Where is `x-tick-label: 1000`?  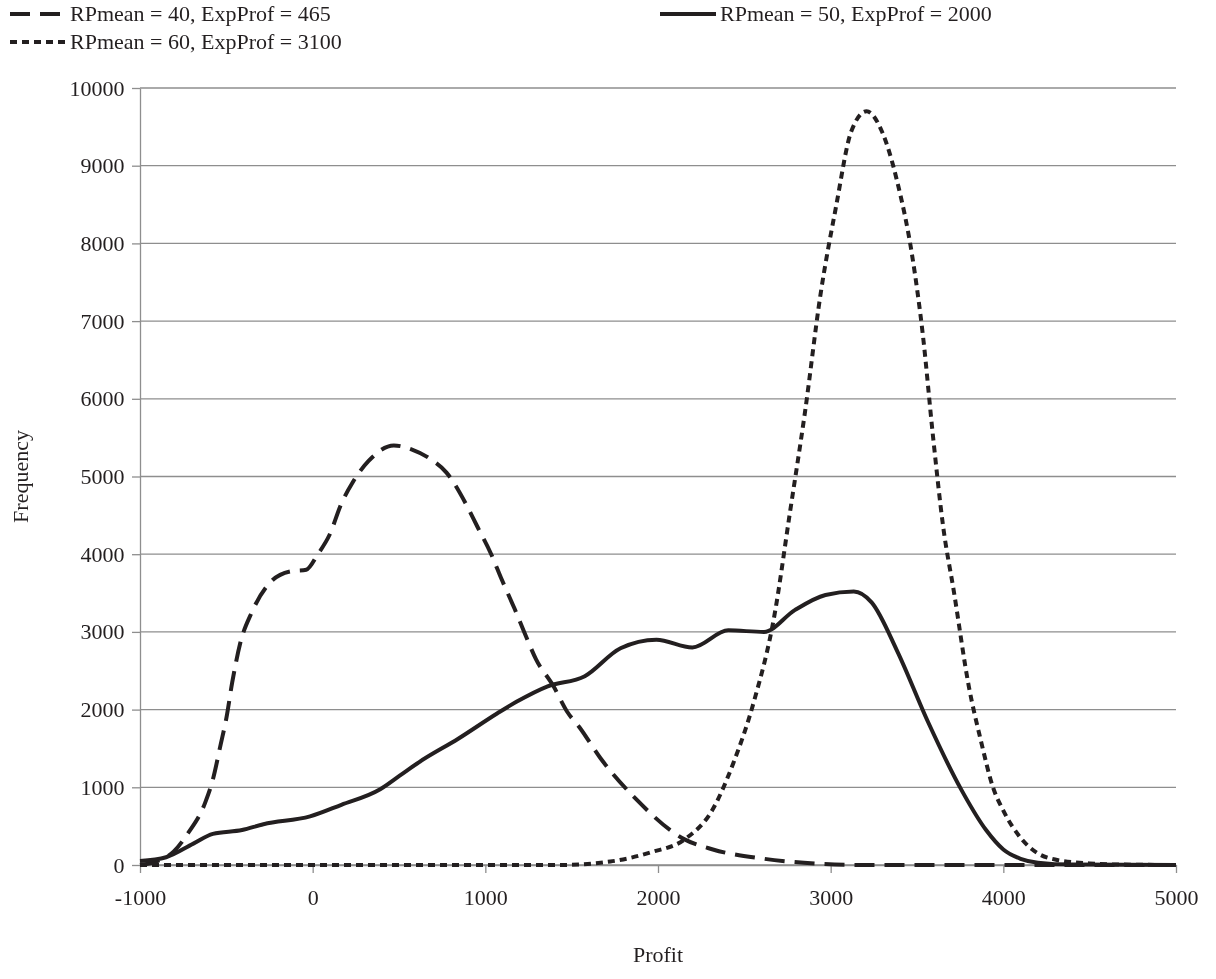 x-tick-label: 1000 is located at coordinates (485, 897).